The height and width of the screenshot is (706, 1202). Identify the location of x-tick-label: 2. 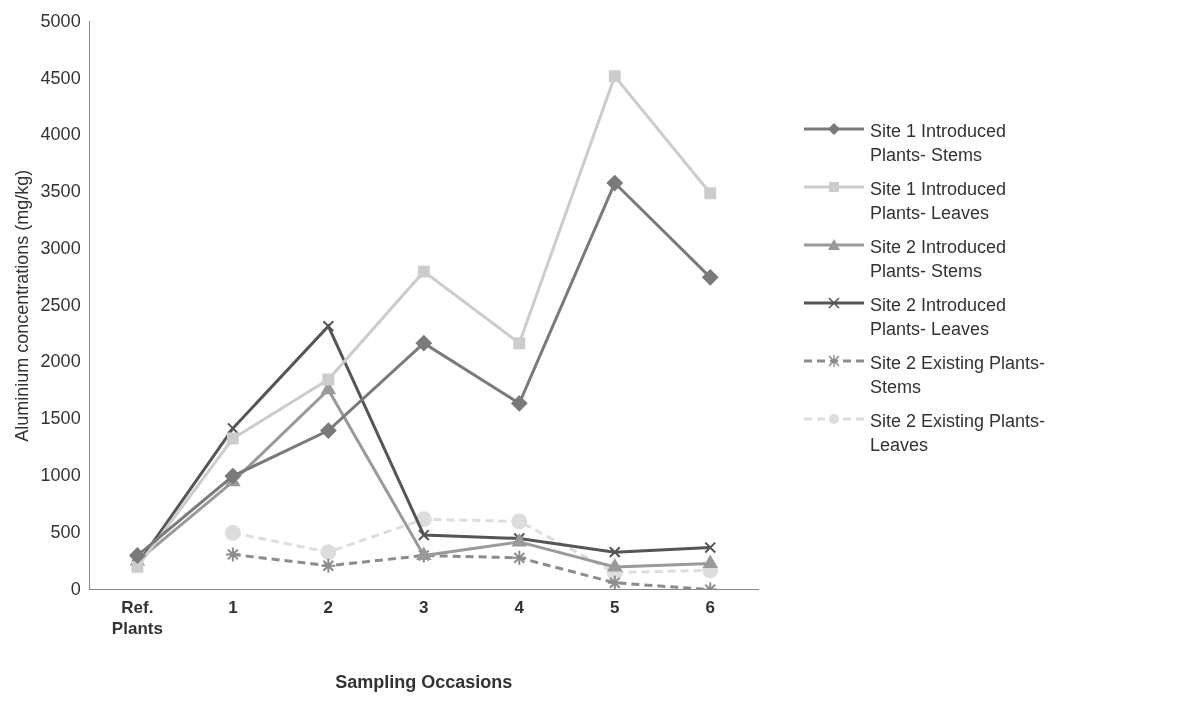
(328, 608).